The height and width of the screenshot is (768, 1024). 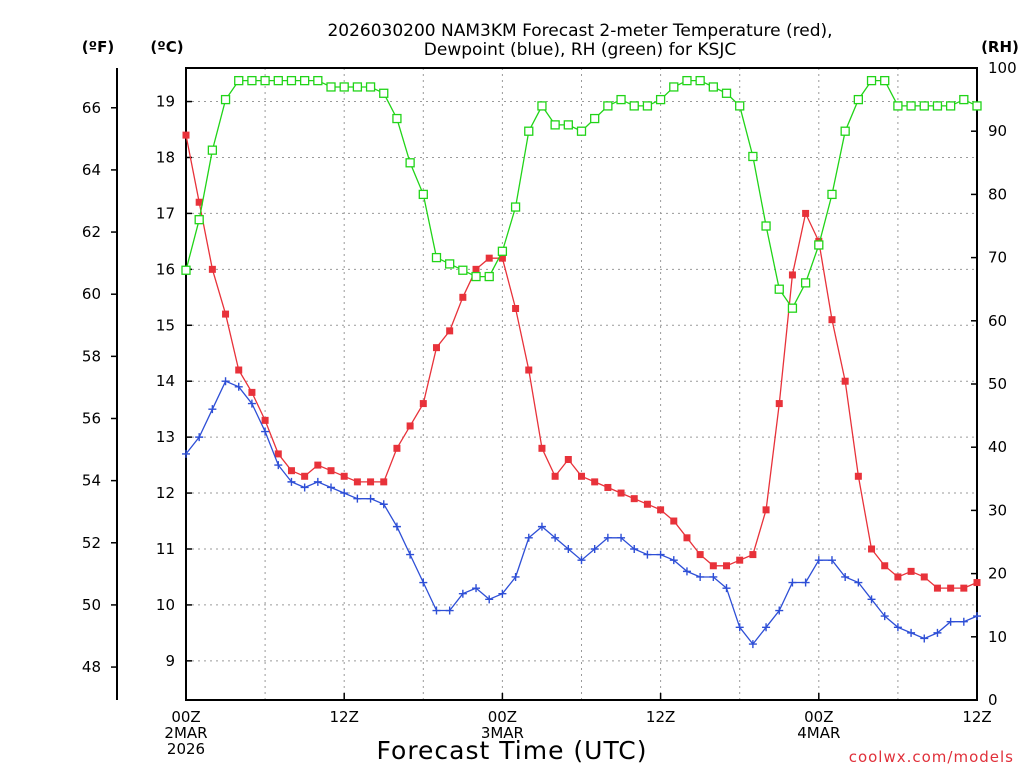 What do you see at coordinates (512, 750) in the screenshot?
I see `x-axis-title: Forecast Time (UTC)` at bounding box center [512, 750].